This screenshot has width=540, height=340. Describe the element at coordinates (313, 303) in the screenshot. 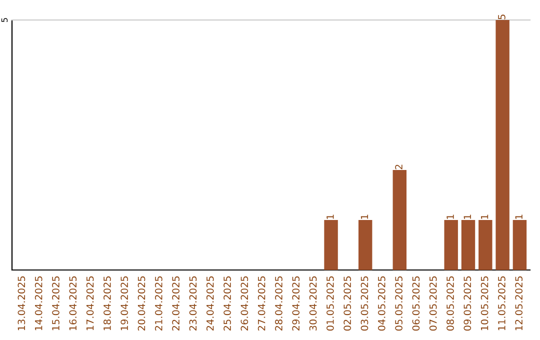

I see `x-tick-label: 30.04.2025` at that location.